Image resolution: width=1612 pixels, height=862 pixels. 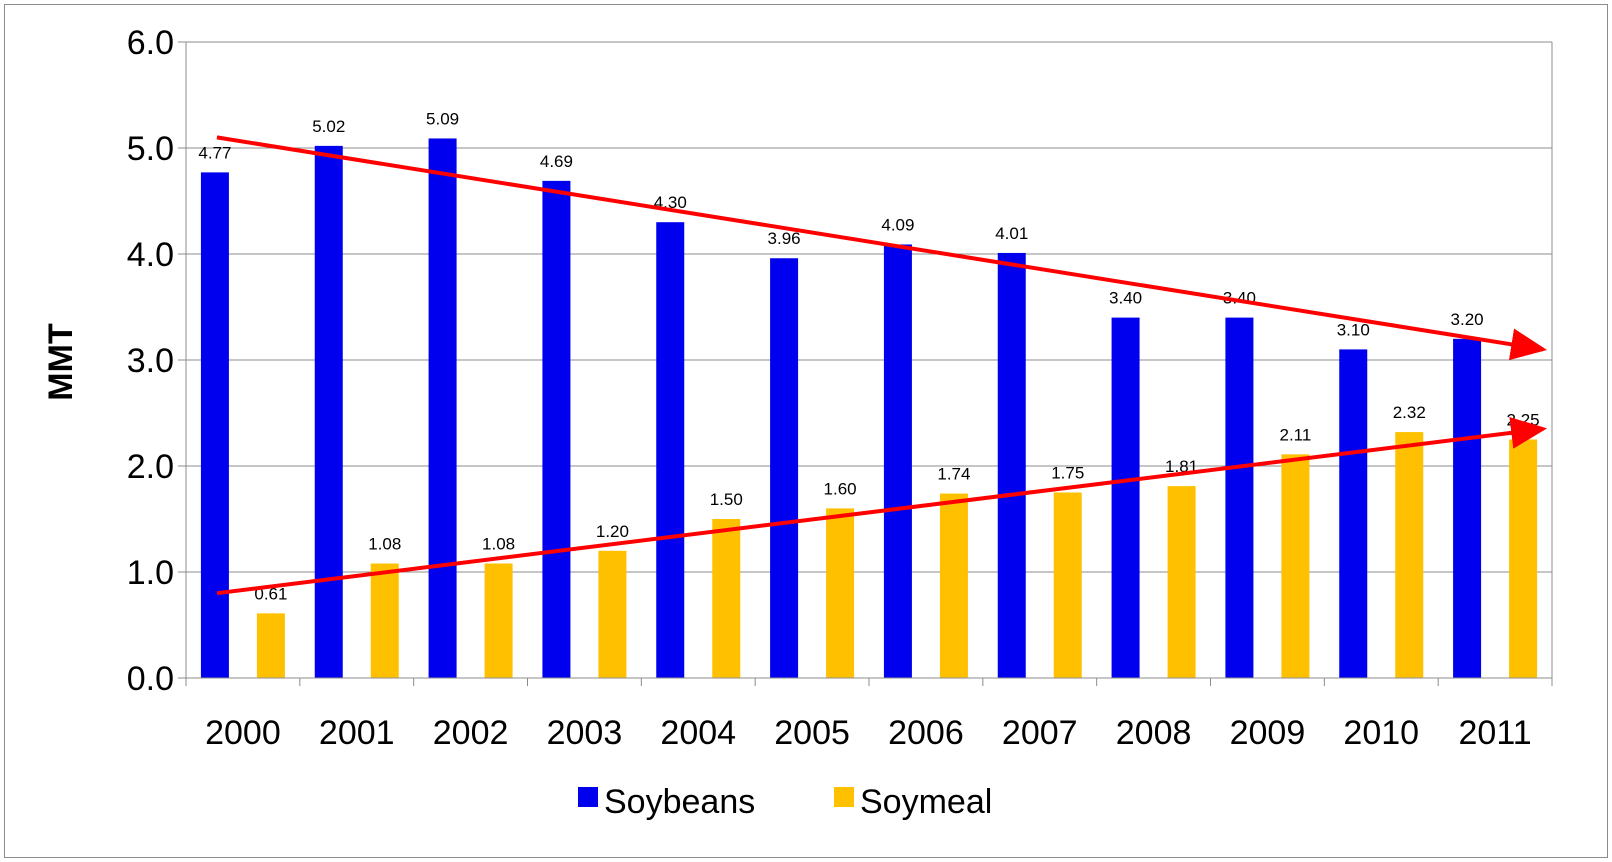 What do you see at coordinates (612, 531) in the screenshot?
I see `data-label-soymeal: 1.20` at bounding box center [612, 531].